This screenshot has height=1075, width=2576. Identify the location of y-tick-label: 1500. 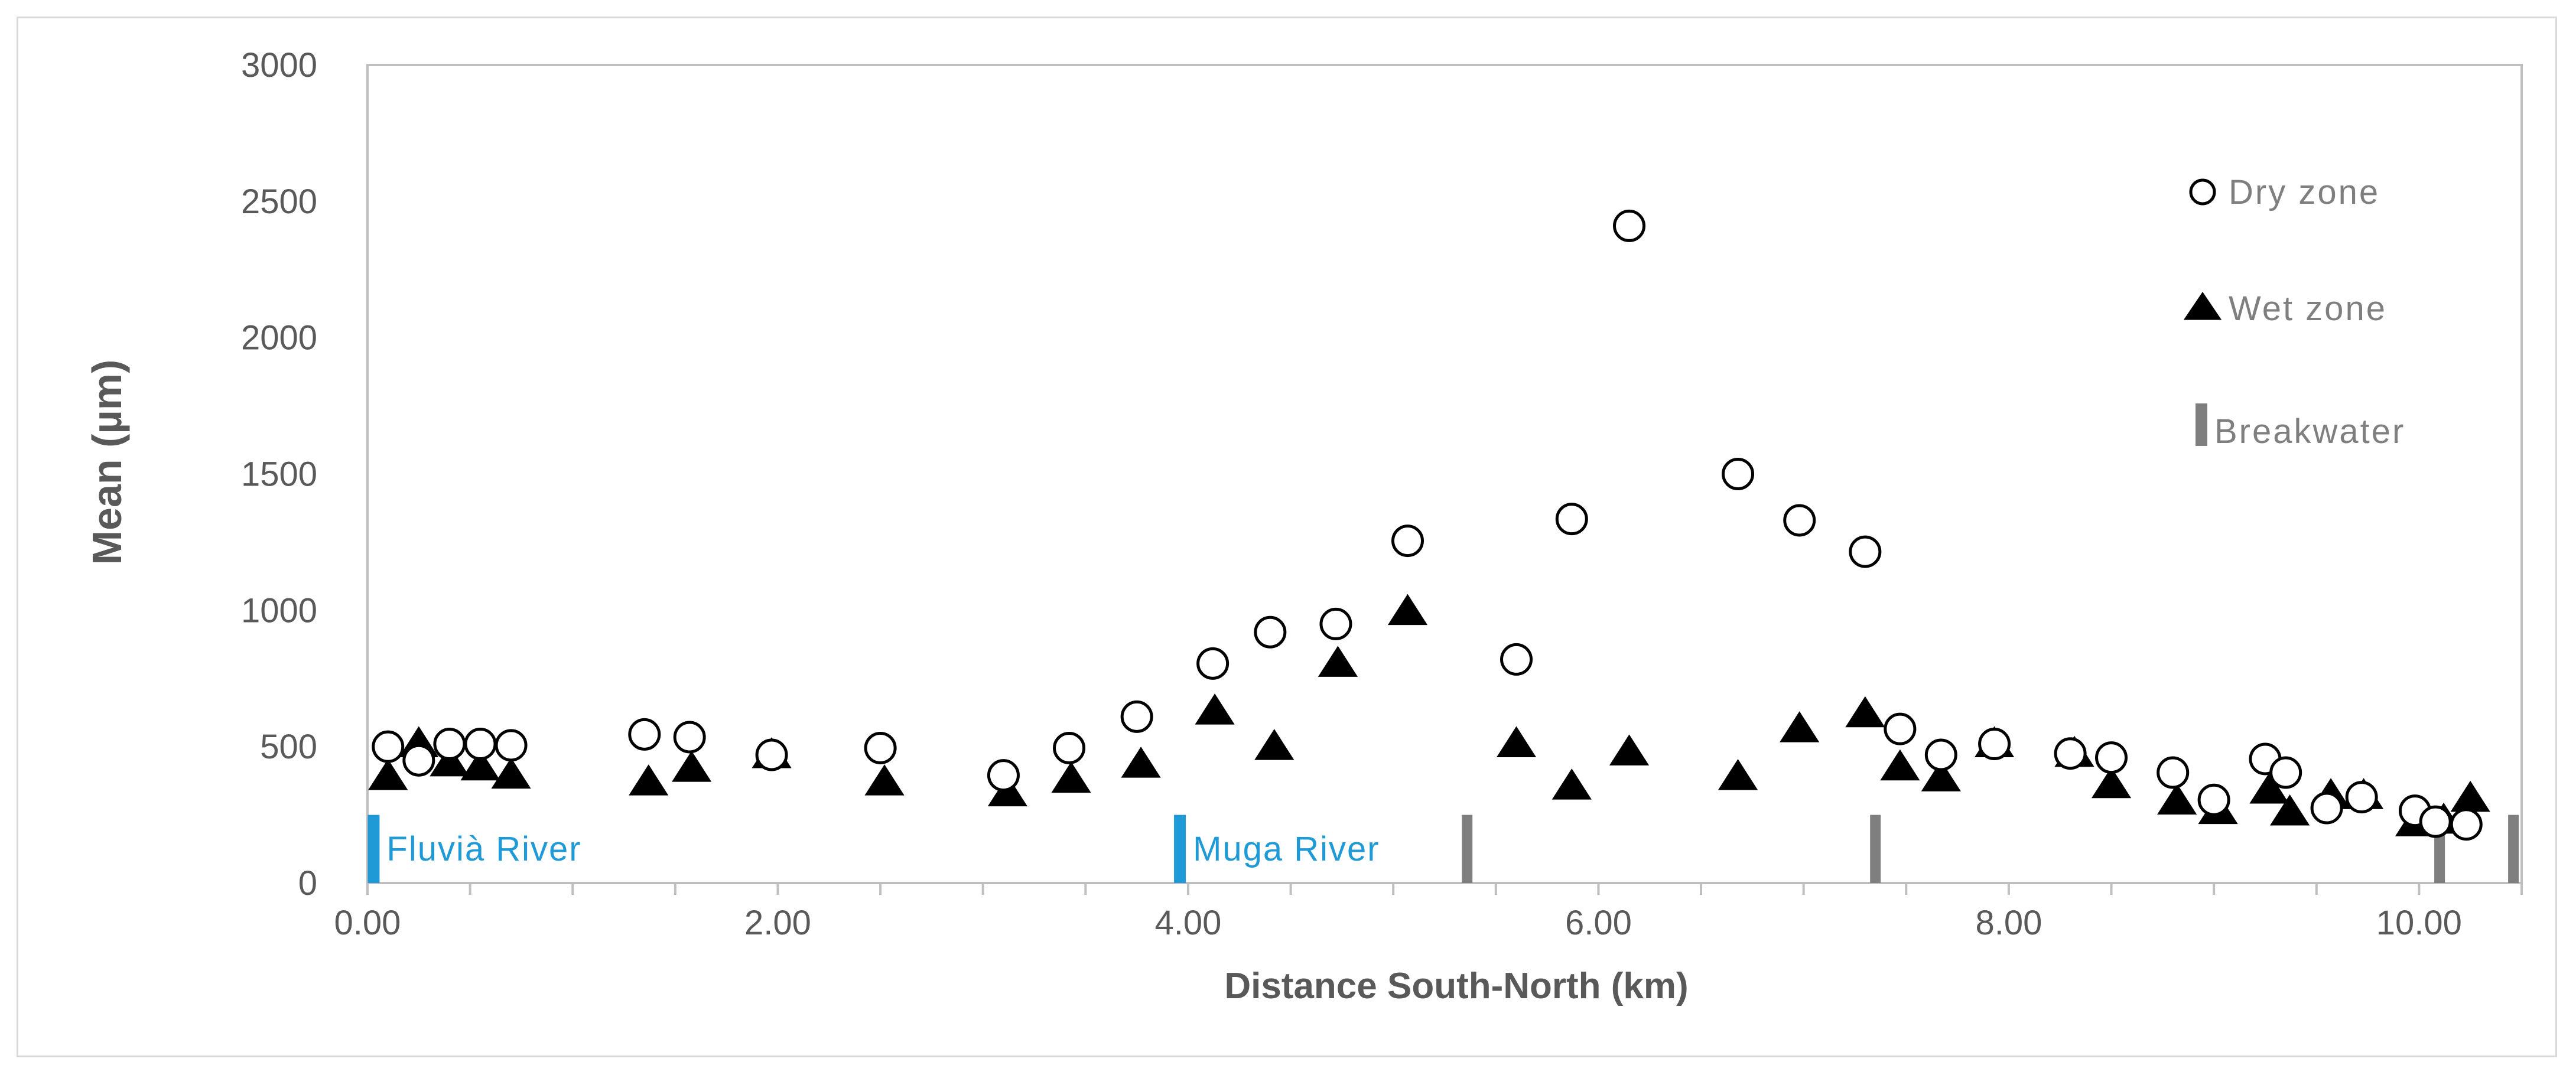
(279, 474).